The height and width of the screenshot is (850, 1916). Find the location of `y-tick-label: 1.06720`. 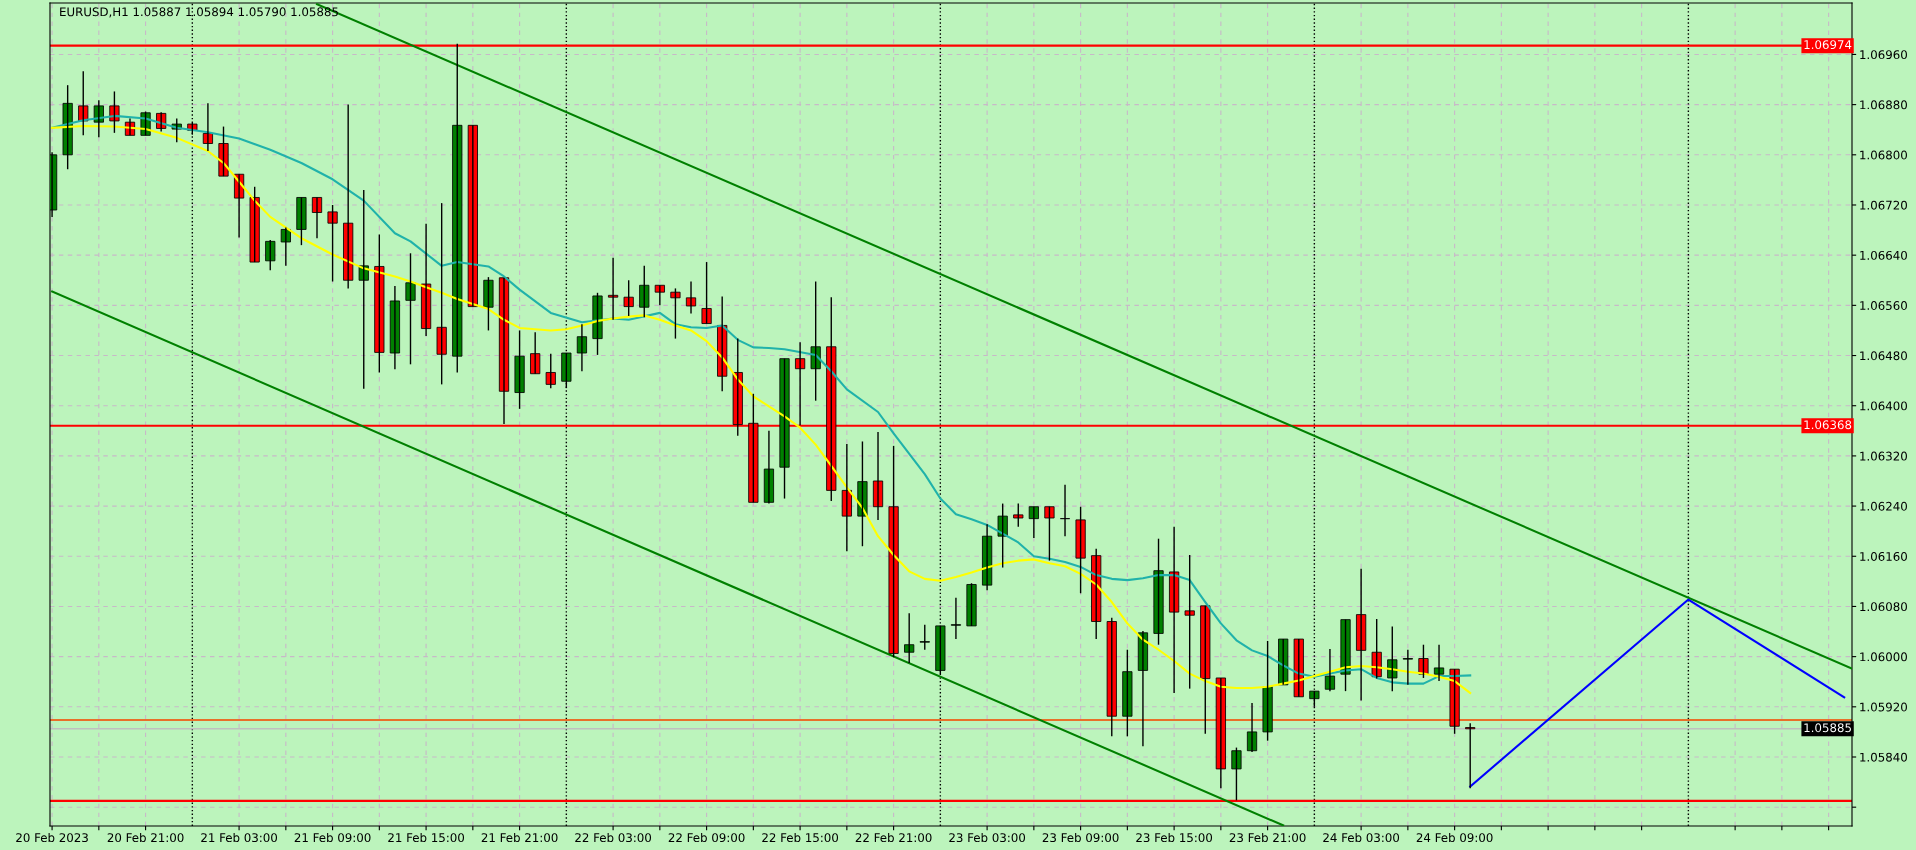

y-tick-label: 1.06720 is located at coordinates (1883, 205).